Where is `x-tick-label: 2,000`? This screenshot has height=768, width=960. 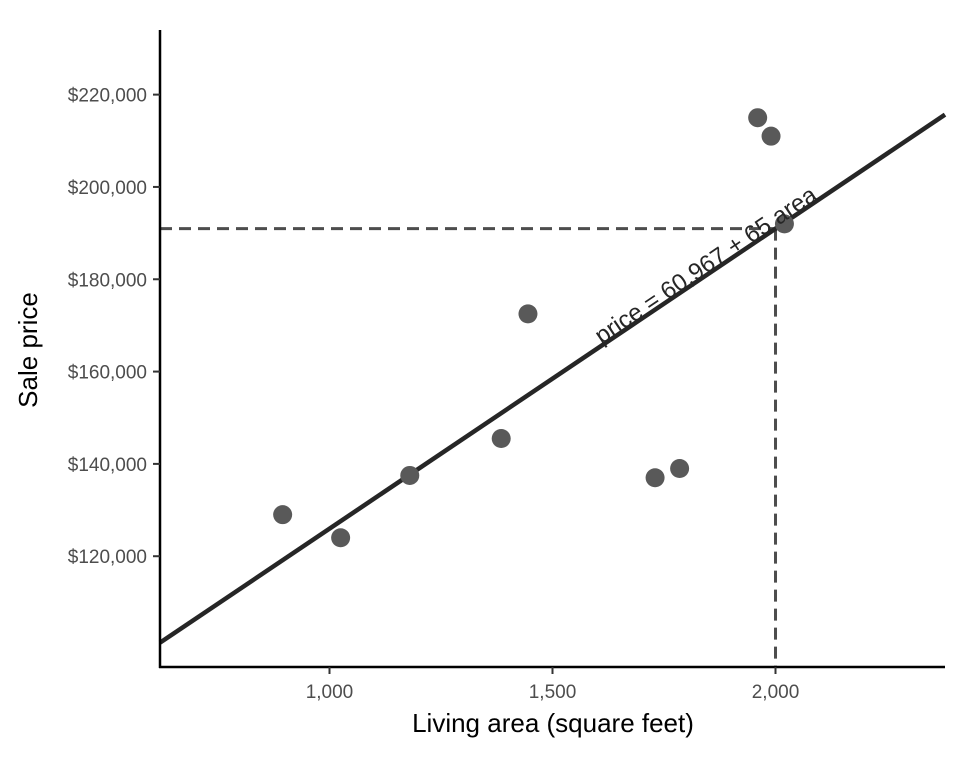
x-tick-label: 2,000 is located at coordinates (776, 692).